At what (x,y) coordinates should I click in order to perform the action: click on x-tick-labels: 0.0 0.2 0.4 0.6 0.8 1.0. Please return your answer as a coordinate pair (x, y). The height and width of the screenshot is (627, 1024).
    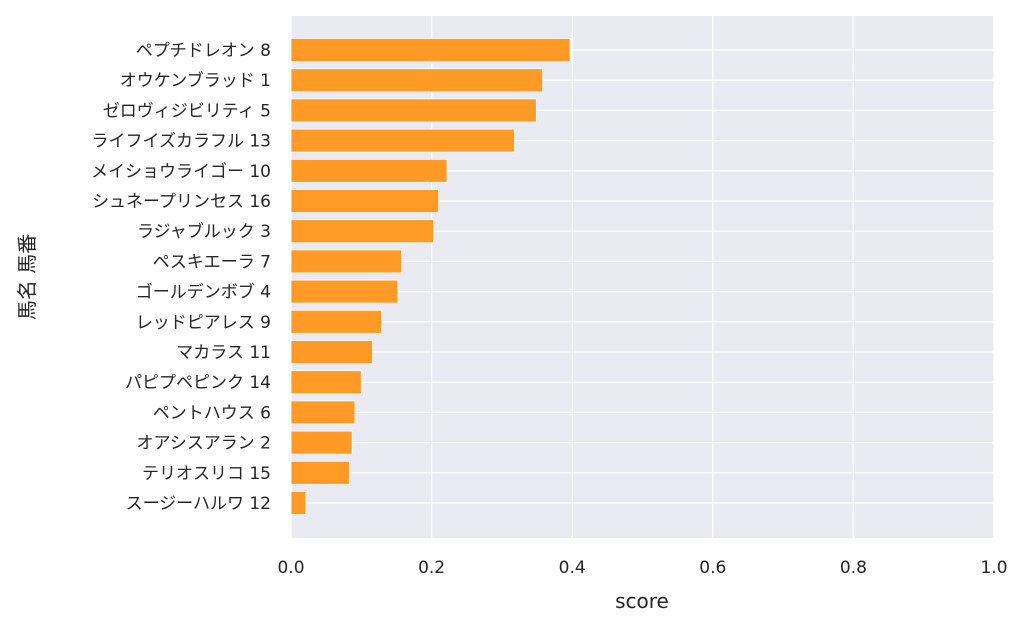
    Looking at the image, I should click on (642, 568).